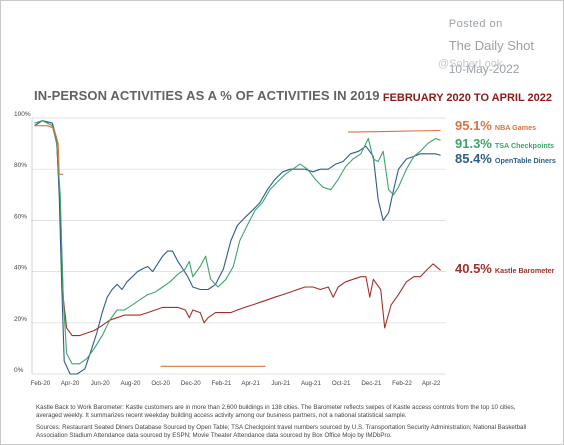 Image resolution: width=564 pixels, height=445 pixels. I want to click on y-tick-label: 20%, so click(20, 319).